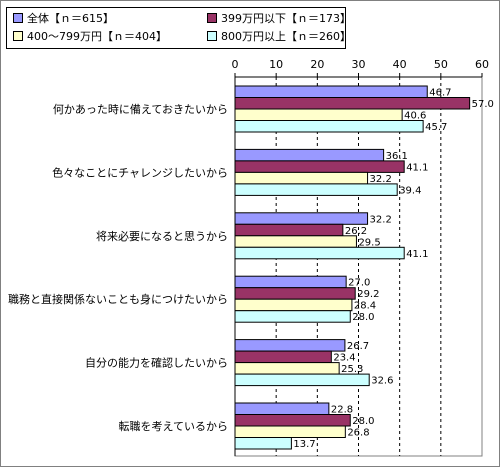 This screenshot has height=467, width=500. What do you see at coordinates (363, 317) in the screenshot?
I see `data-label-3-3: 28.0` at bounding box center [363, 317].